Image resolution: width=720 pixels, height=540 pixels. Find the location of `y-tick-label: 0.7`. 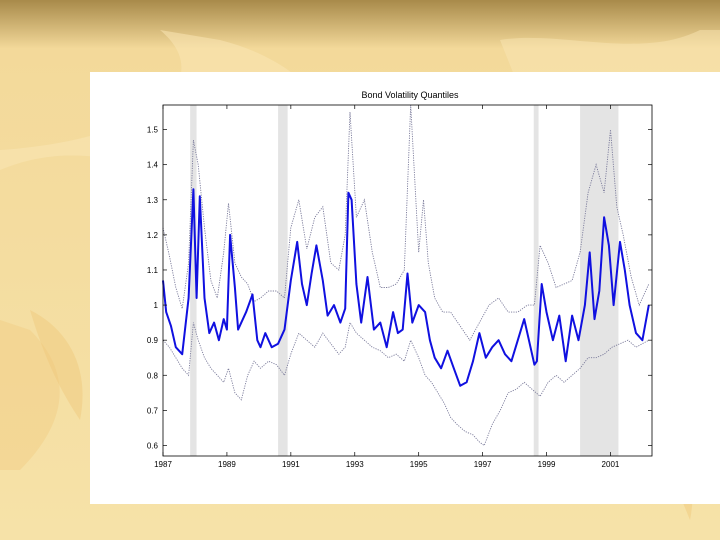

y-tick-label: 0.7 is located at coordinates (153, 410).